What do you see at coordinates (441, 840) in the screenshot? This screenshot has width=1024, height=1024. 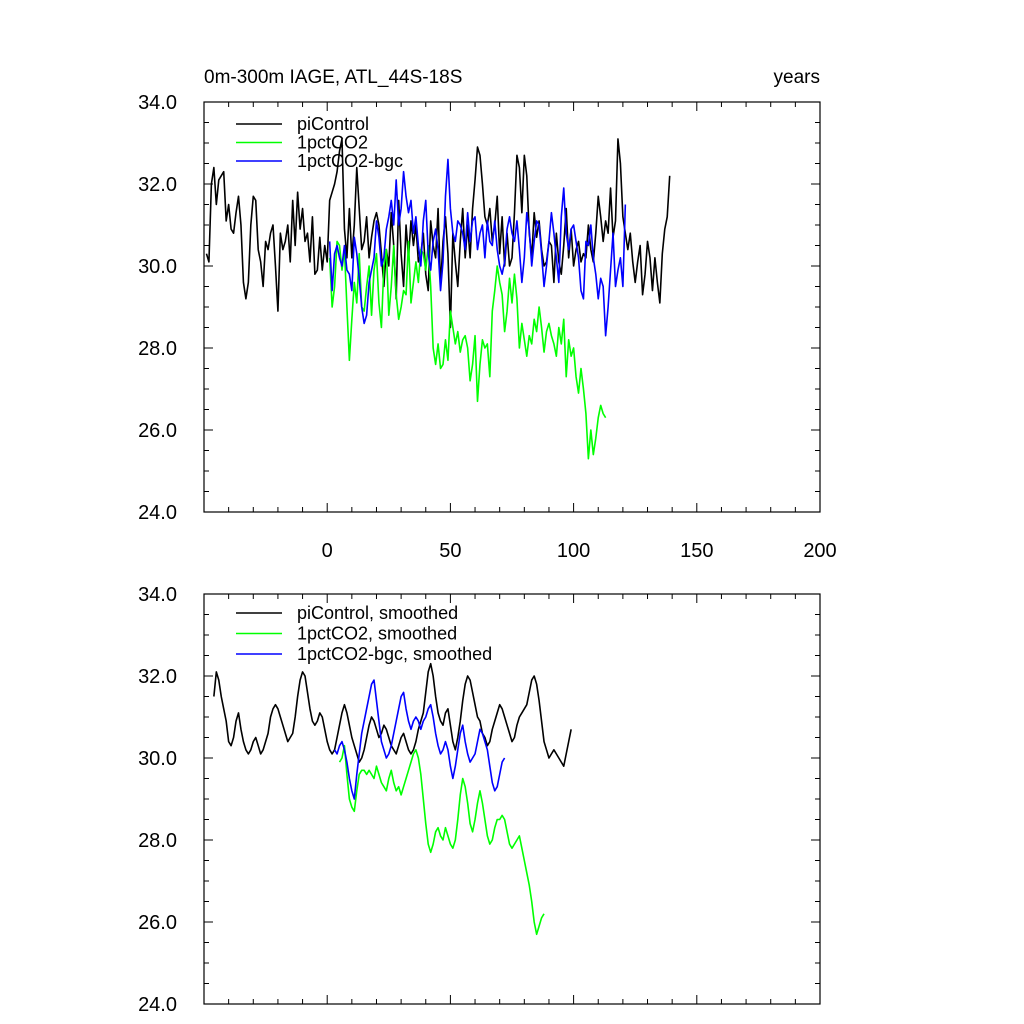 I see `series-line-1pctco2-smoothed` at bounding box center [441, 840].